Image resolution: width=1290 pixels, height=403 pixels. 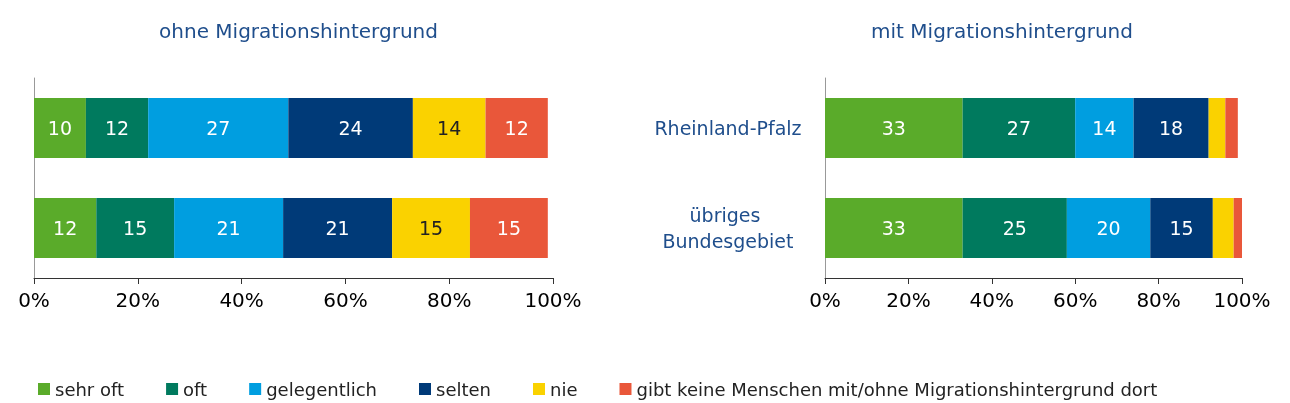 I want to click on legend-label: gibt keine Menschen mit/ohne Migrationshintergrund dort, so click(x=897, y=389).